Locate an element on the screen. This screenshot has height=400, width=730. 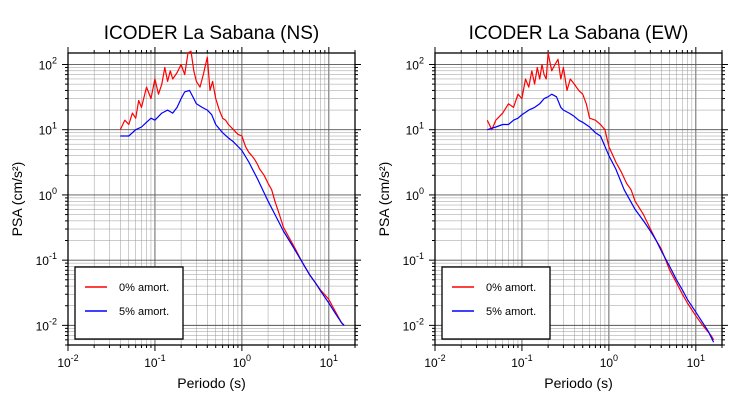
chart-title: ICODER La Sabana (EW) is located at coordinates (579, 33).